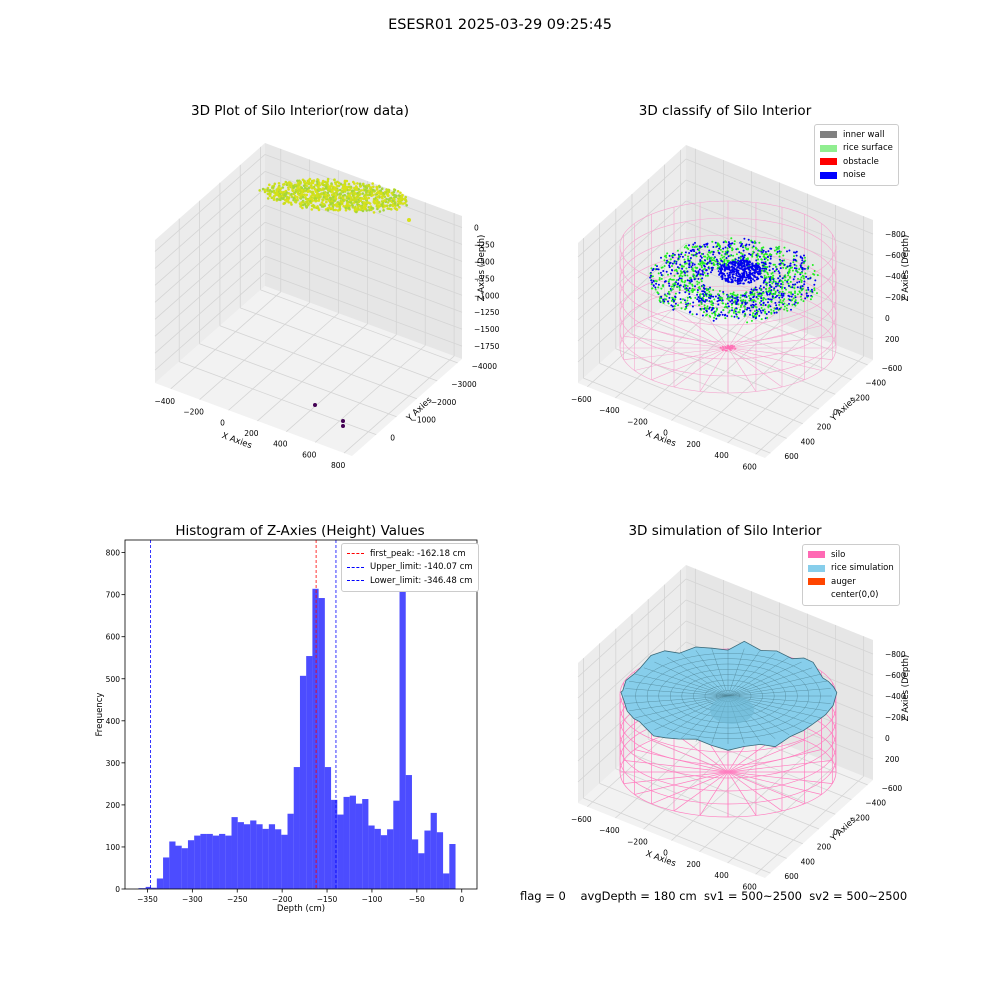 This screenshot has width=1000, height=1000. Describe the element at coordinates (164, 401) in the screenshot. I see `x-tick-label: −400` at that location.